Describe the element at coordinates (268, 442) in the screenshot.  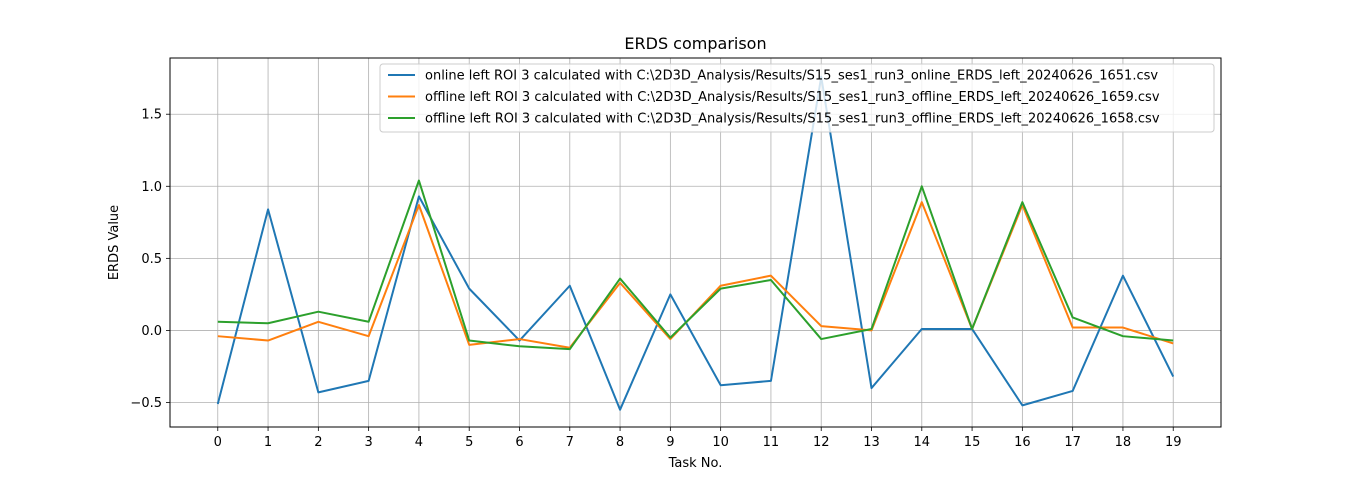
I see `x-tick-label: 1` at that location.